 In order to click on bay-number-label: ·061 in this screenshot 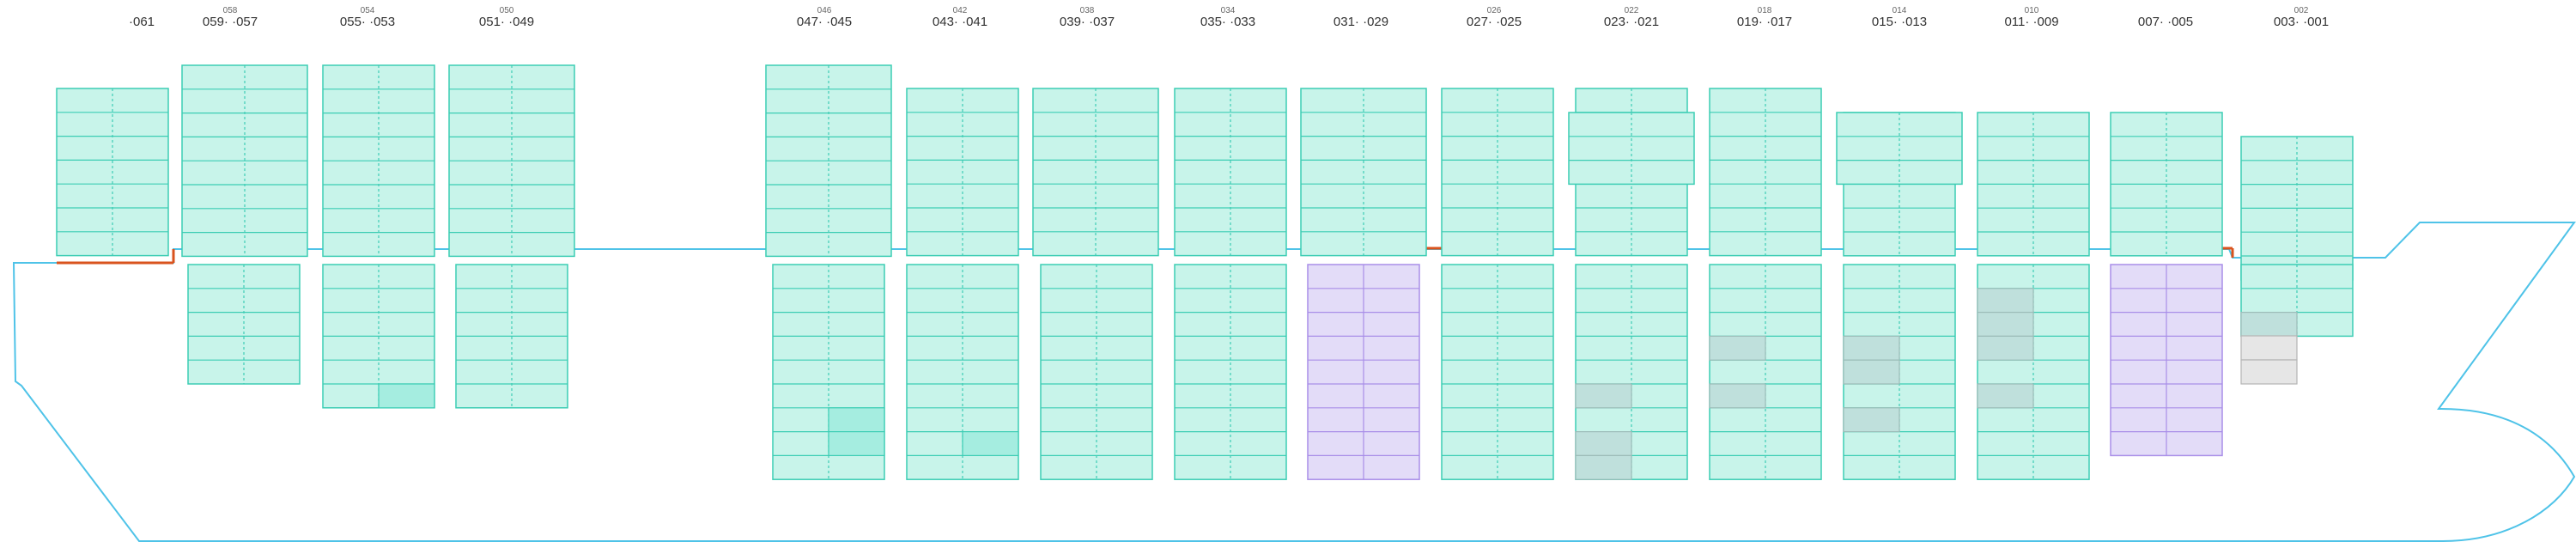, I will do `click(142, 22)`.